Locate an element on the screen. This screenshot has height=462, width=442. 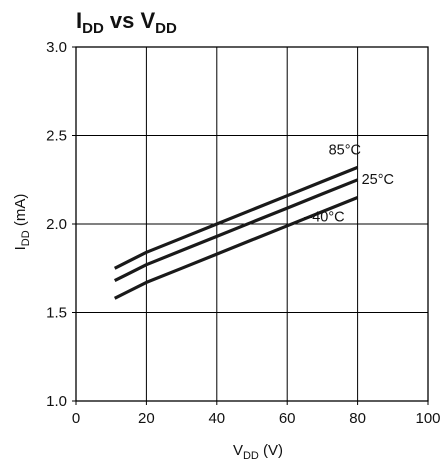
x-tick-label: 100 is located at coordinates (427, 418).